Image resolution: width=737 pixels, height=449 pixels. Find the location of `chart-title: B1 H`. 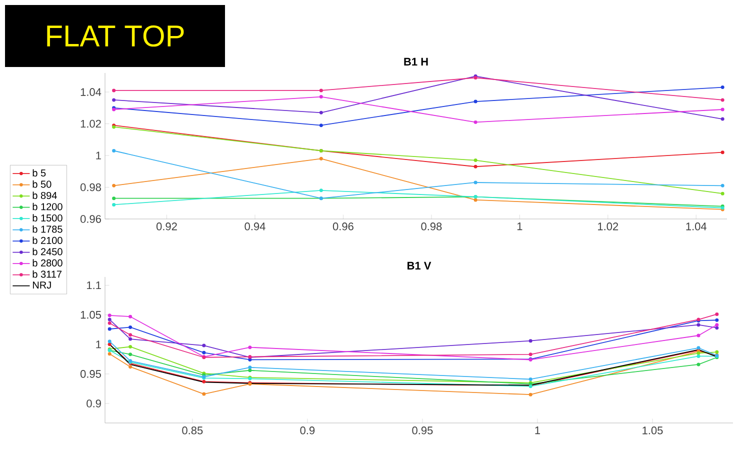

chart-title: B1 H is located at coordinates (416, 62).